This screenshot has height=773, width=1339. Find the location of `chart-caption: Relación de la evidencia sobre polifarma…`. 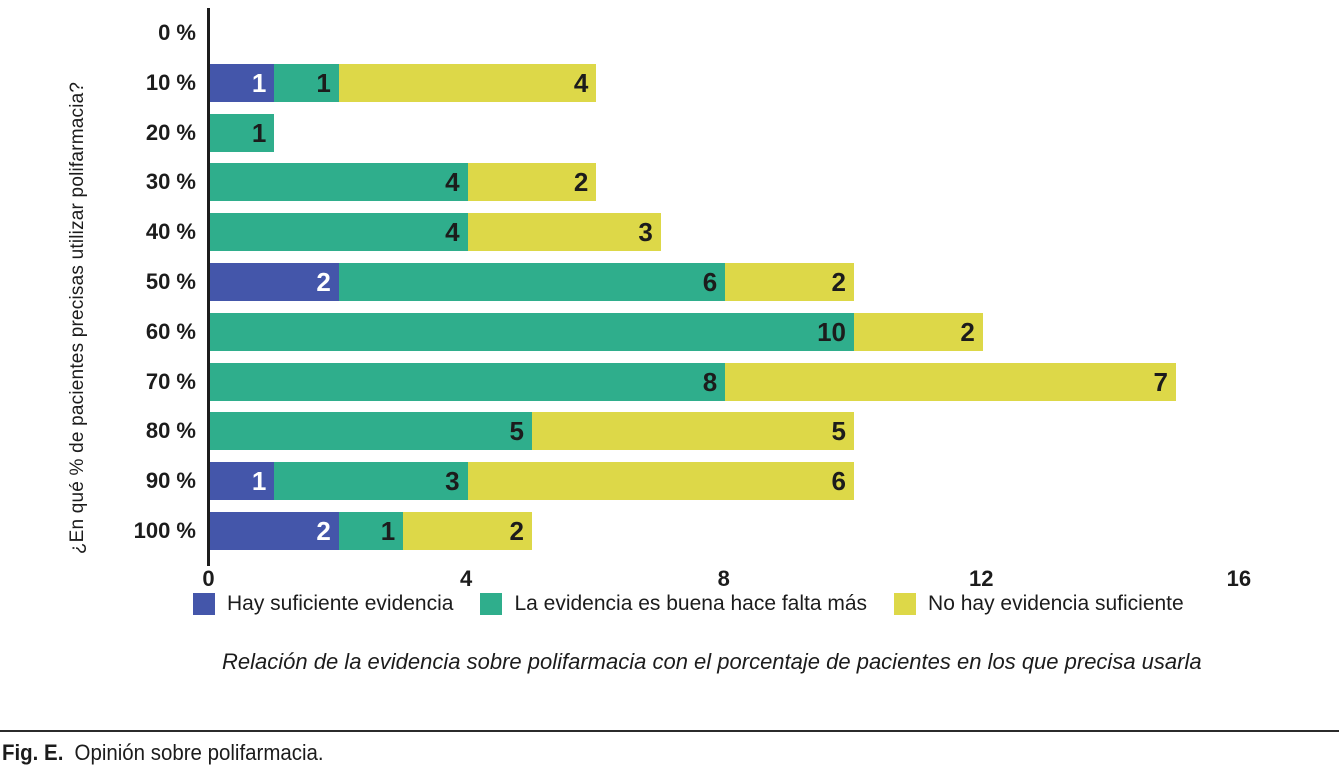

chart-caption: Relación de la evidencia sobre polifarma… is located at coordinates (722, 662).